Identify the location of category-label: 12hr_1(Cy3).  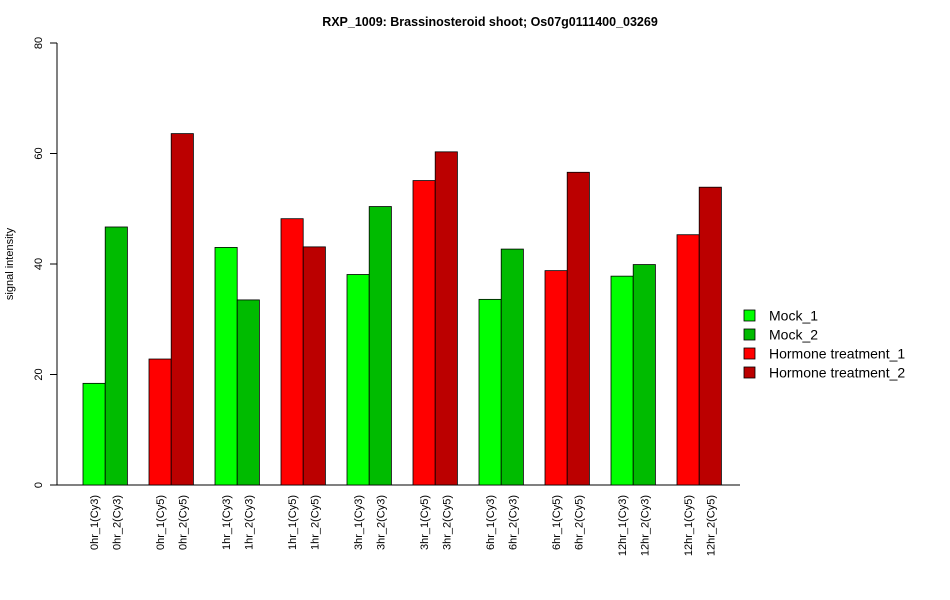
(623, 525).